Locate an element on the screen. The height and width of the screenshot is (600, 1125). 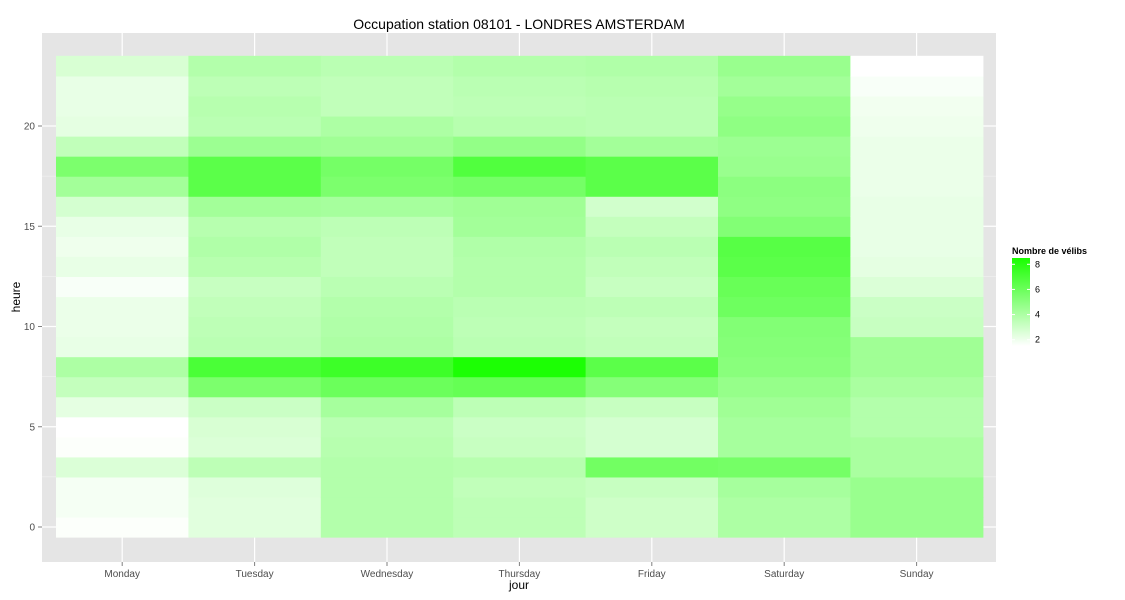
legend-title: Nombre de vélibs is located at coordinates (1049, 251).